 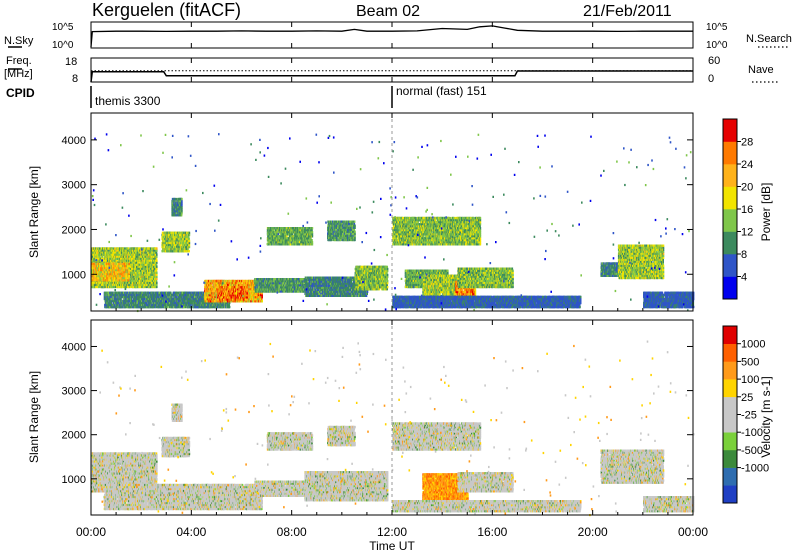 What do you see at coordinates (711, 79) in the screenshot?
I see `nave-tick-bottom: 0` at bounding box center [711, 79].